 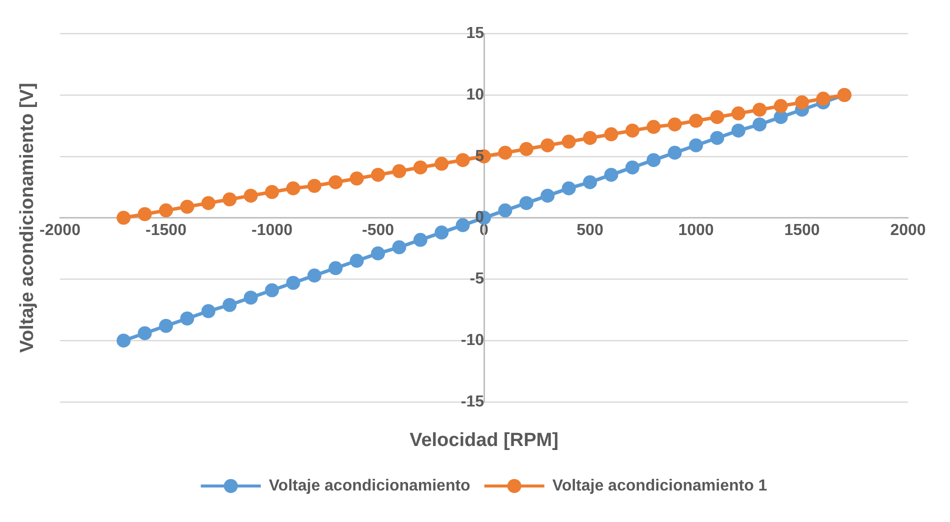 What do you see at coordinates (484, 441) in the screenshot?
I see `x-axis-title: Velocidad [RPM]` at bounding box center [484, 441].